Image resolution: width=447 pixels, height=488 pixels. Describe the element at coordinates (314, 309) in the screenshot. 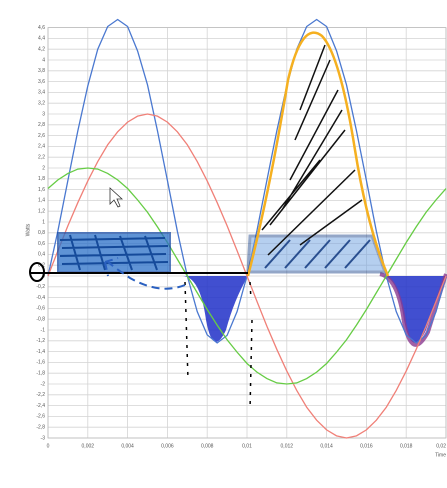

I see `annotations` at that location.